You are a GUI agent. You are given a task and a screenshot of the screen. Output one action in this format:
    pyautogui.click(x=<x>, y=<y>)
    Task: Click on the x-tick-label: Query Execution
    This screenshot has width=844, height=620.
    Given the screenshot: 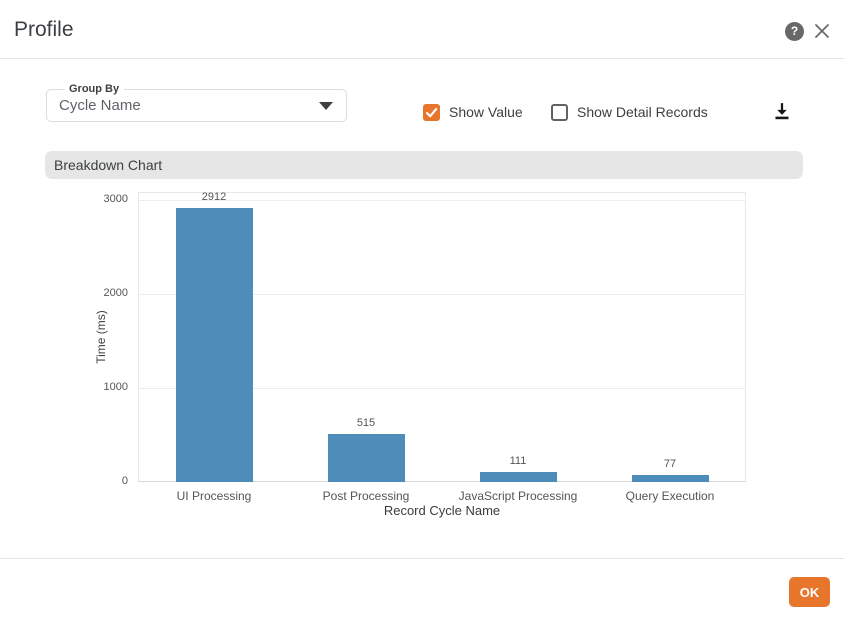 What is the action you would take?
    pyautogui.click(x=670, y=496)
    